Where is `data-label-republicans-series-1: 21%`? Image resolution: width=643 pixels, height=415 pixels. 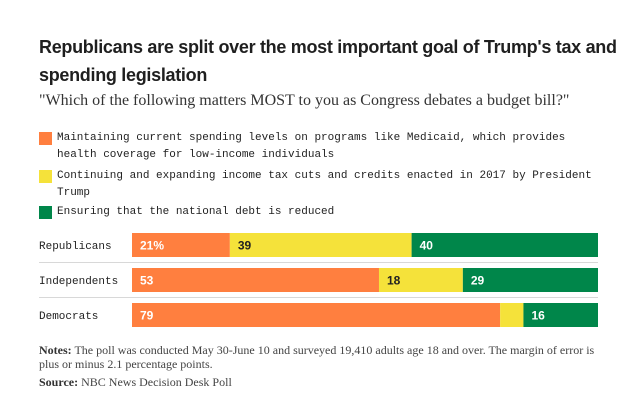 data-label-republicans-series-1: 21% is located at coordinates (152, 246).